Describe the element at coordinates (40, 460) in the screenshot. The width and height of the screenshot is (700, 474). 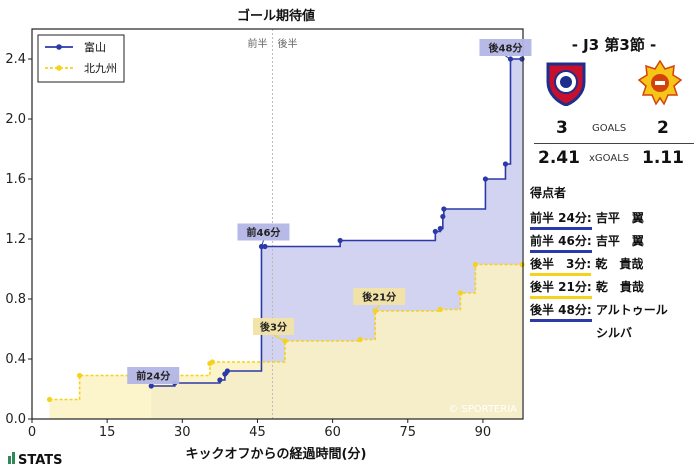
I see `stats-logo-text: STATS` at that location.